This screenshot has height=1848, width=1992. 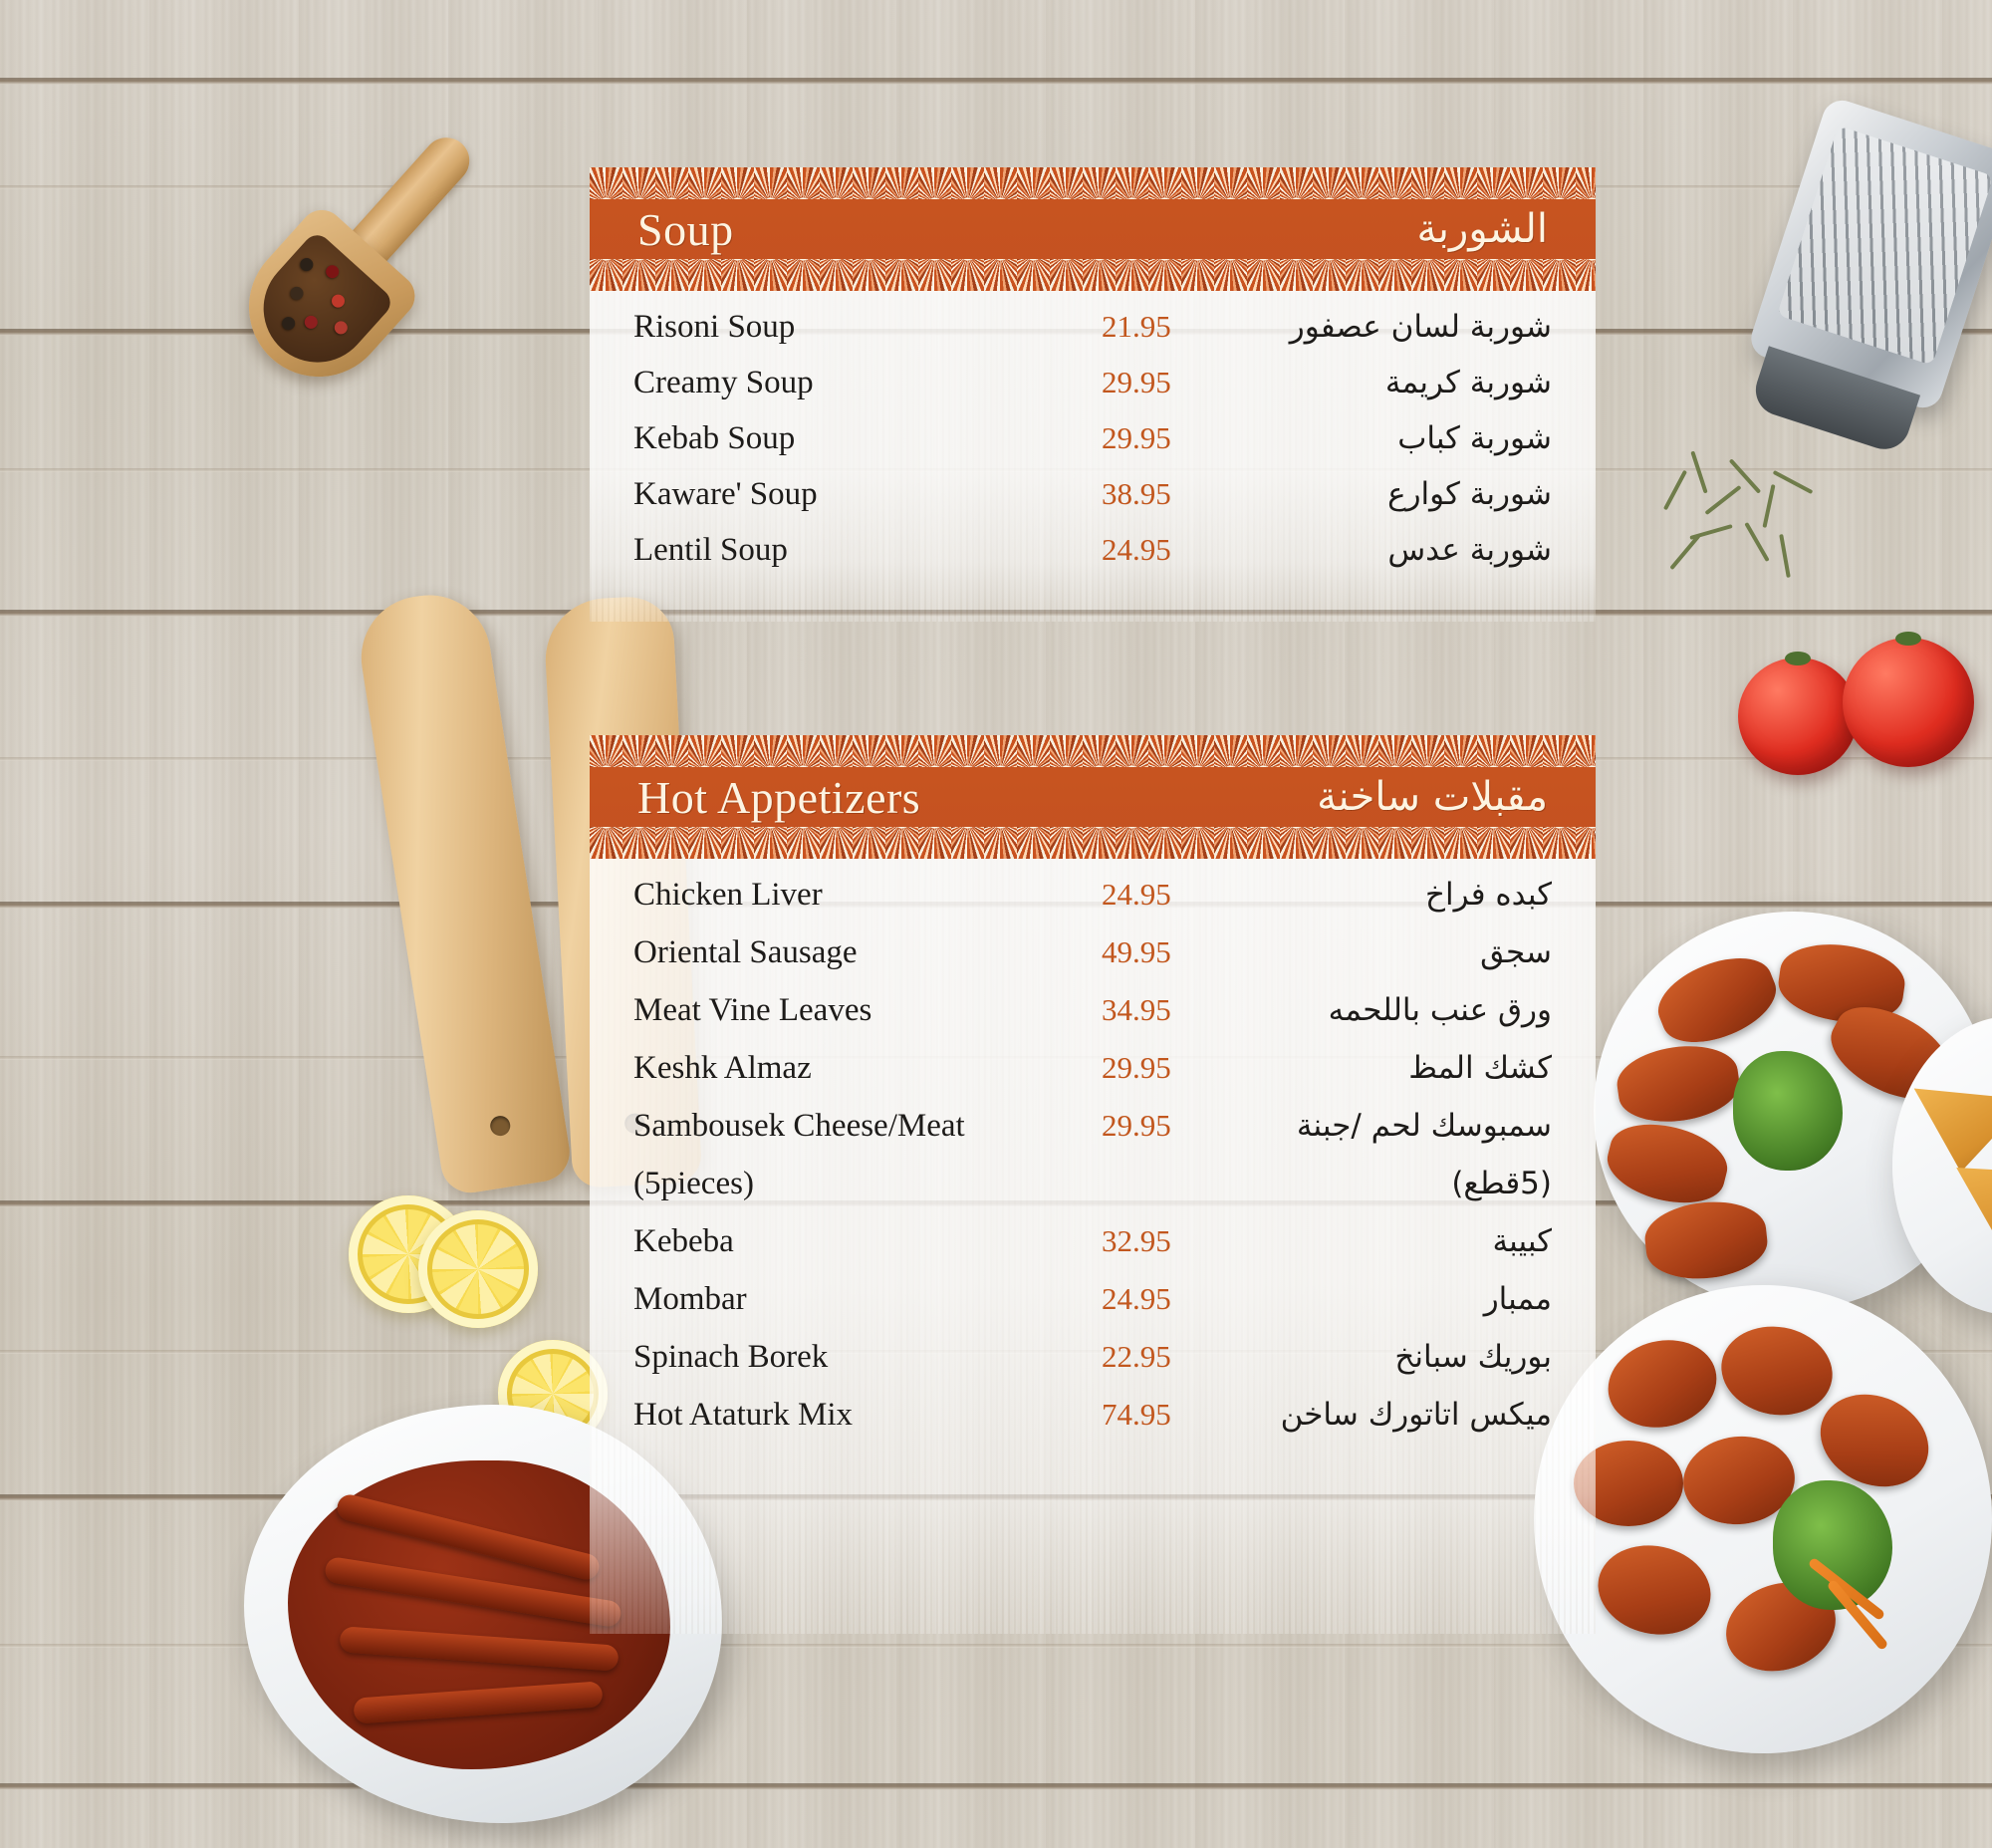 I want to click on item-price: 21.95, so click(x=1136, y=326).